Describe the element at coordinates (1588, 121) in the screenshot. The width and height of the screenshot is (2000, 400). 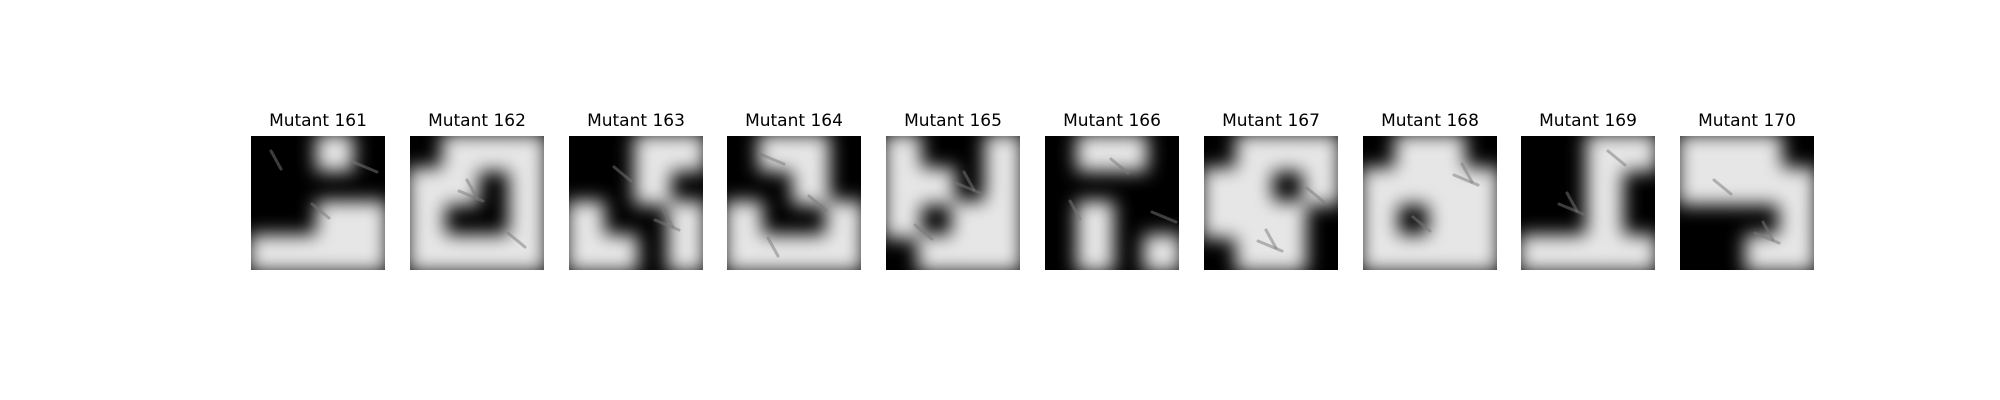
I see `panel-title: Mutant 169` at that location.